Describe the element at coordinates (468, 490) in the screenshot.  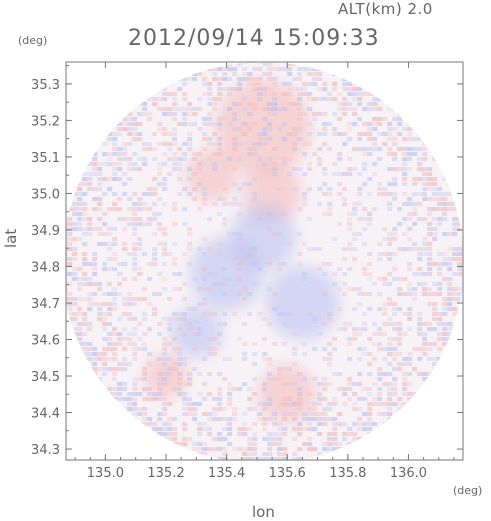
I see `x-axis-unit: (deg)` at that location.